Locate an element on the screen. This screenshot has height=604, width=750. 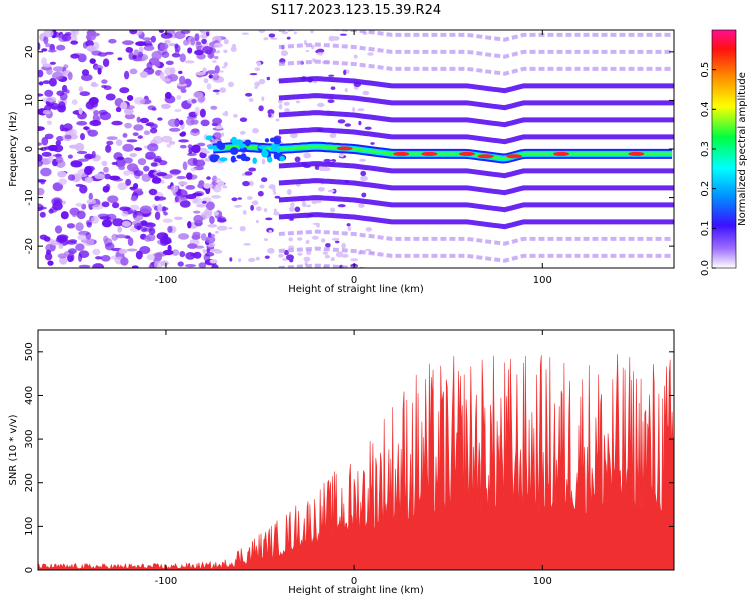
y-tick-label: 400 is located at coordinates (29, 395).